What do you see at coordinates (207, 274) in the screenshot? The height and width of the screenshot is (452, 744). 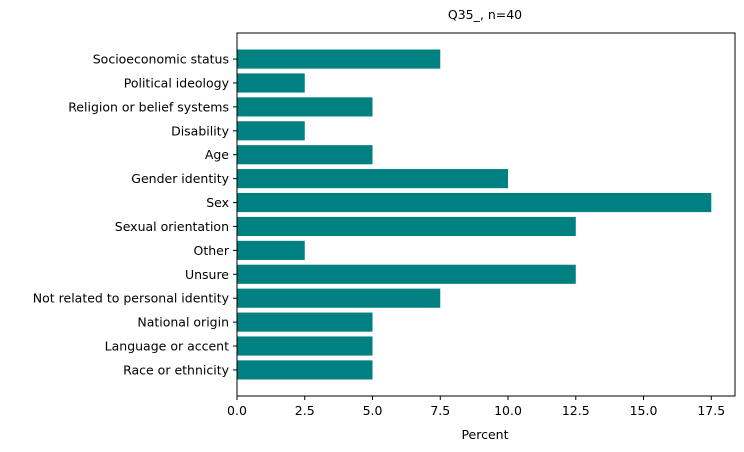 I see `y-tick-label: Unsure` at bounding box center [207, 274].